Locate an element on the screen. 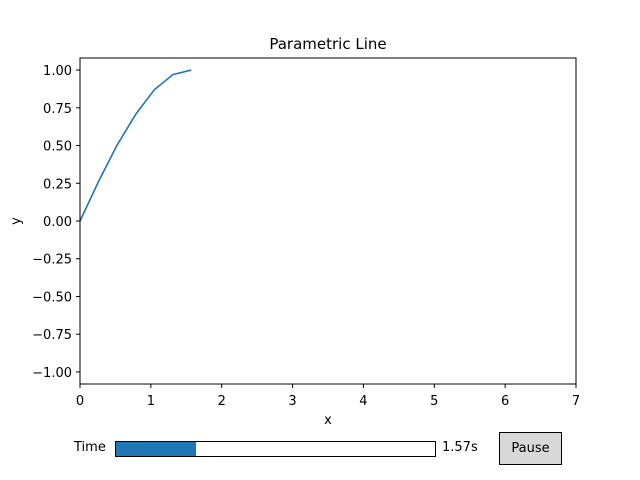 The height and width of the screenshot is (480, 640). time-slider-value: 1.57s is located at coordinates (460, 447).